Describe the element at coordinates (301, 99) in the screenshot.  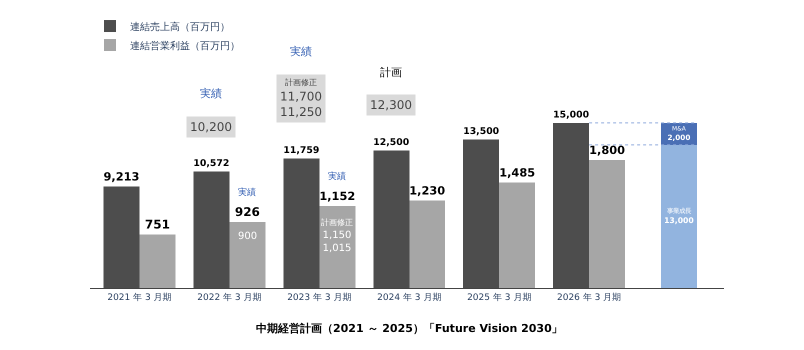
I see `text: 計画修正 11,700 11,250` at that location.